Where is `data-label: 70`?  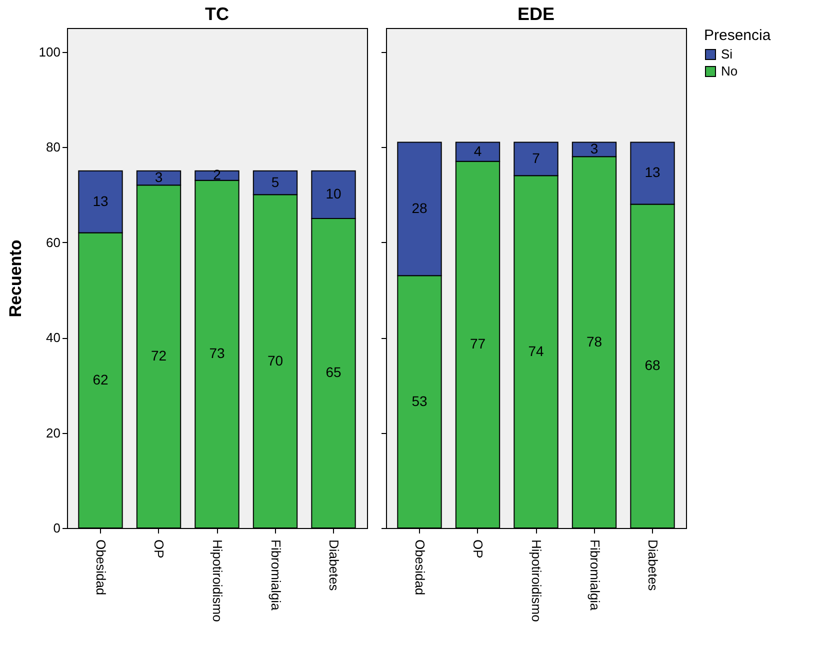
data-label: 70 is located at coordinates (275, 360).